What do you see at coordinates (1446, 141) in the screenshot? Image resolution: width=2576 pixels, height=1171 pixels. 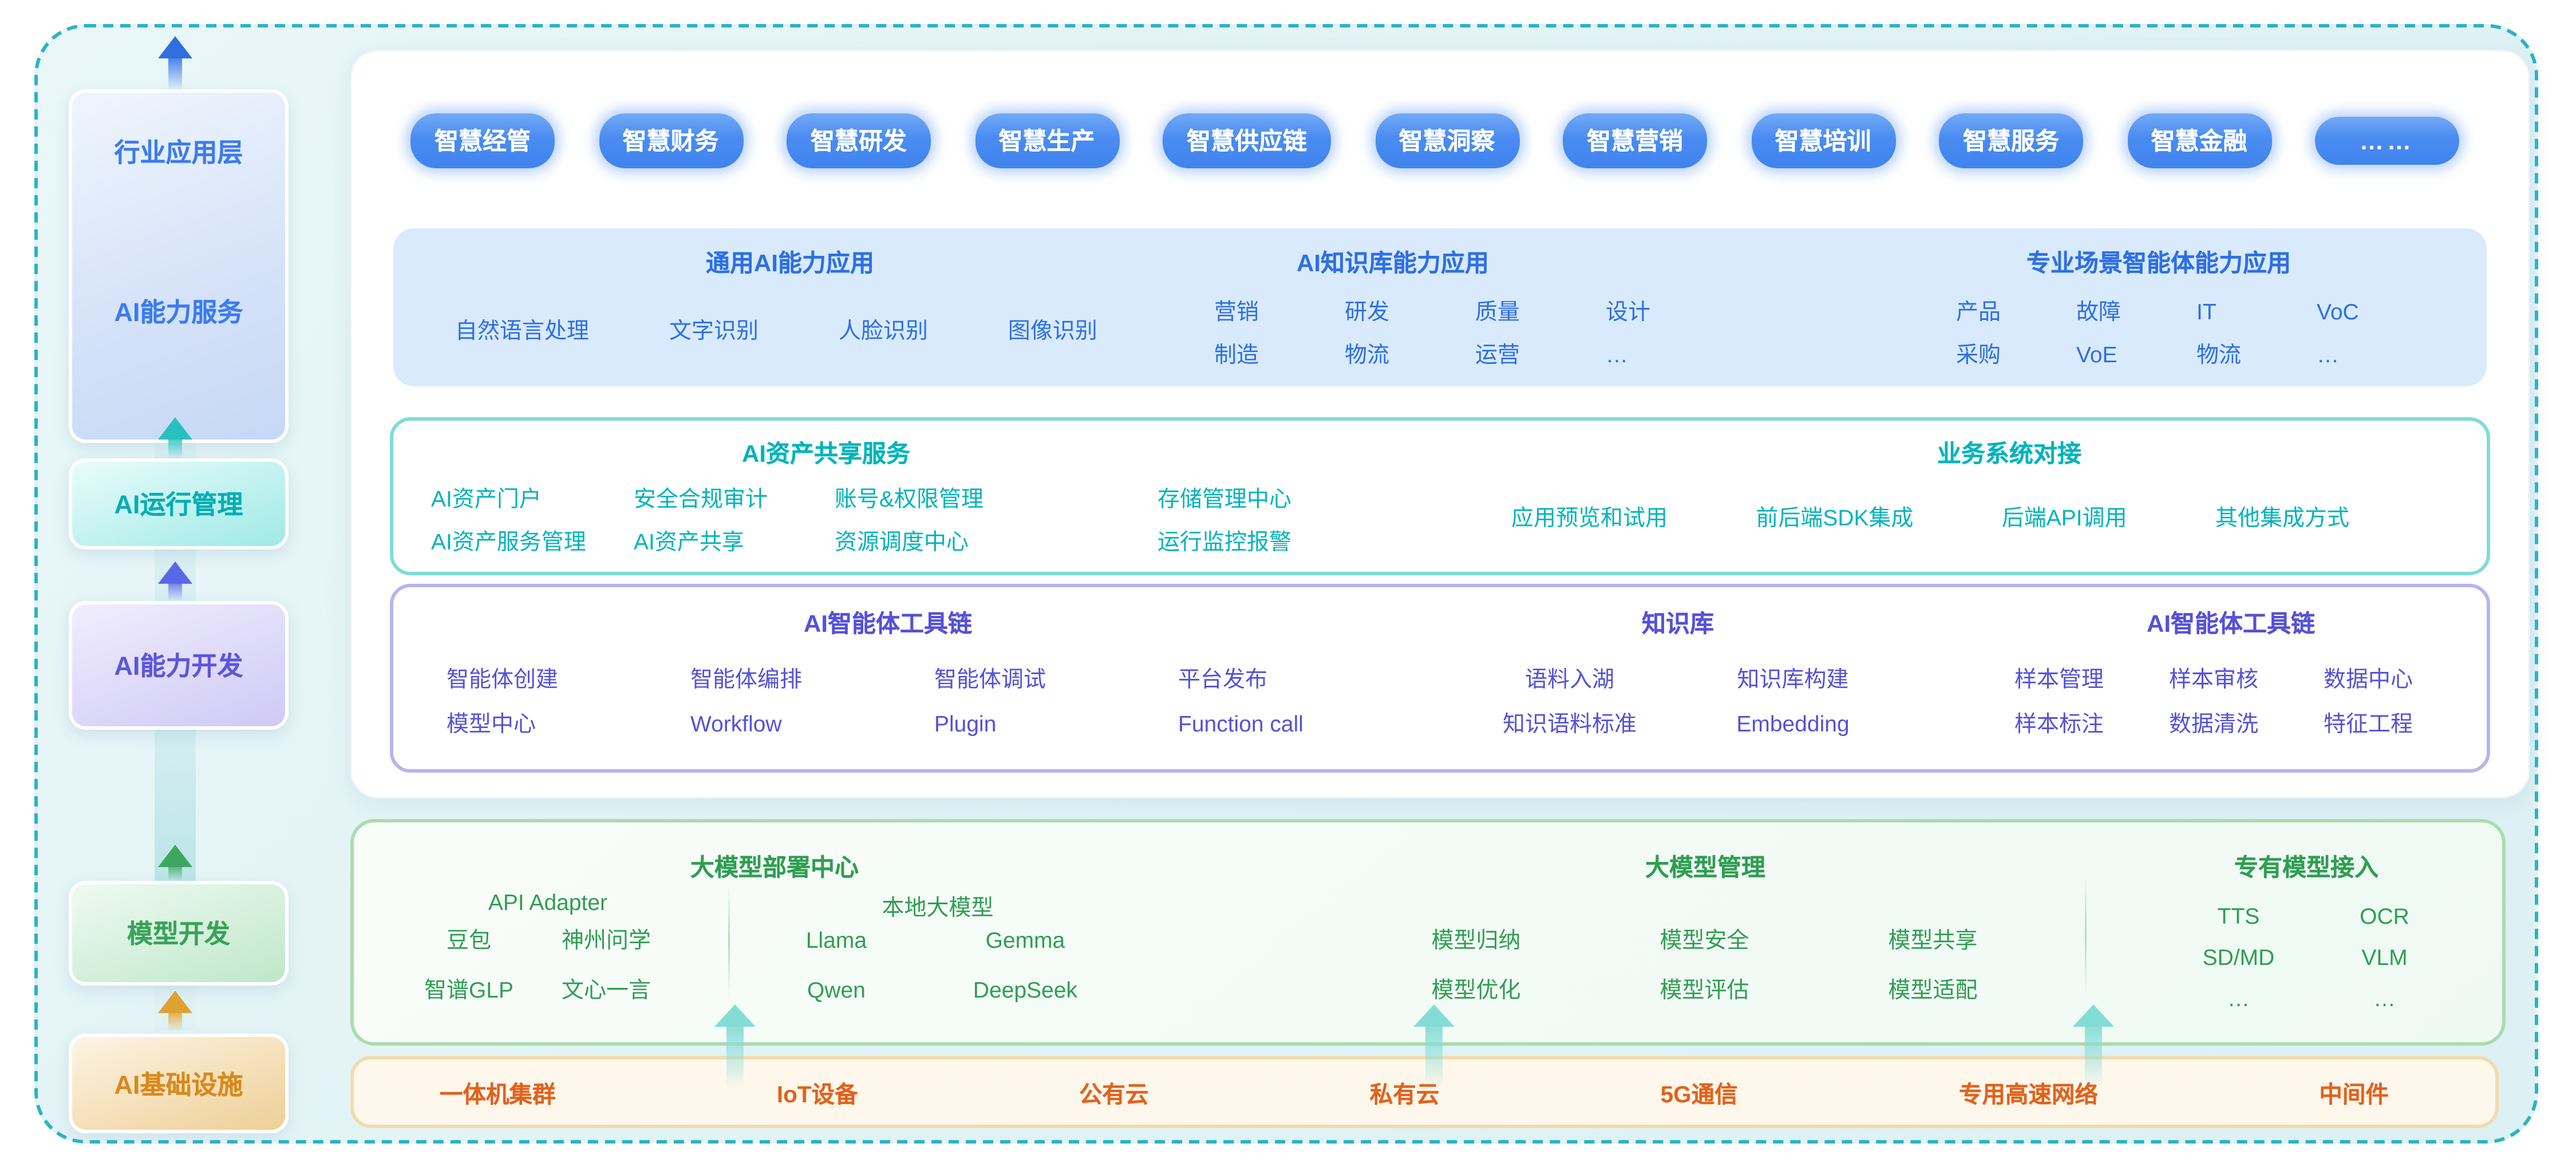 I see `app-pill: 智慧洞察` at bounding box center [1446, 141].